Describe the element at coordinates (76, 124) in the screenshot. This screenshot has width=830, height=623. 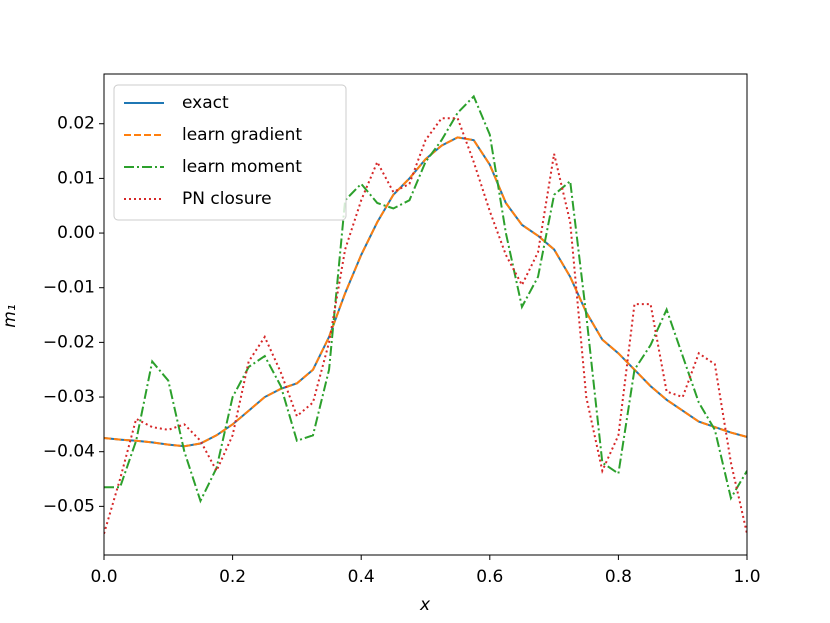
I see `y-tick-label: 0.02` at that location.